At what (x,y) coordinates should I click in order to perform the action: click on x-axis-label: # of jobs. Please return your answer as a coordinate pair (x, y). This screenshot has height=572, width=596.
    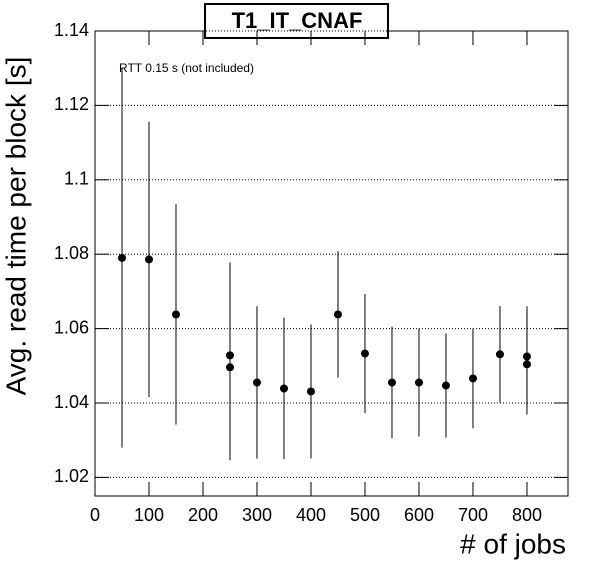
    Looking at the image, I should click on (513, 543).